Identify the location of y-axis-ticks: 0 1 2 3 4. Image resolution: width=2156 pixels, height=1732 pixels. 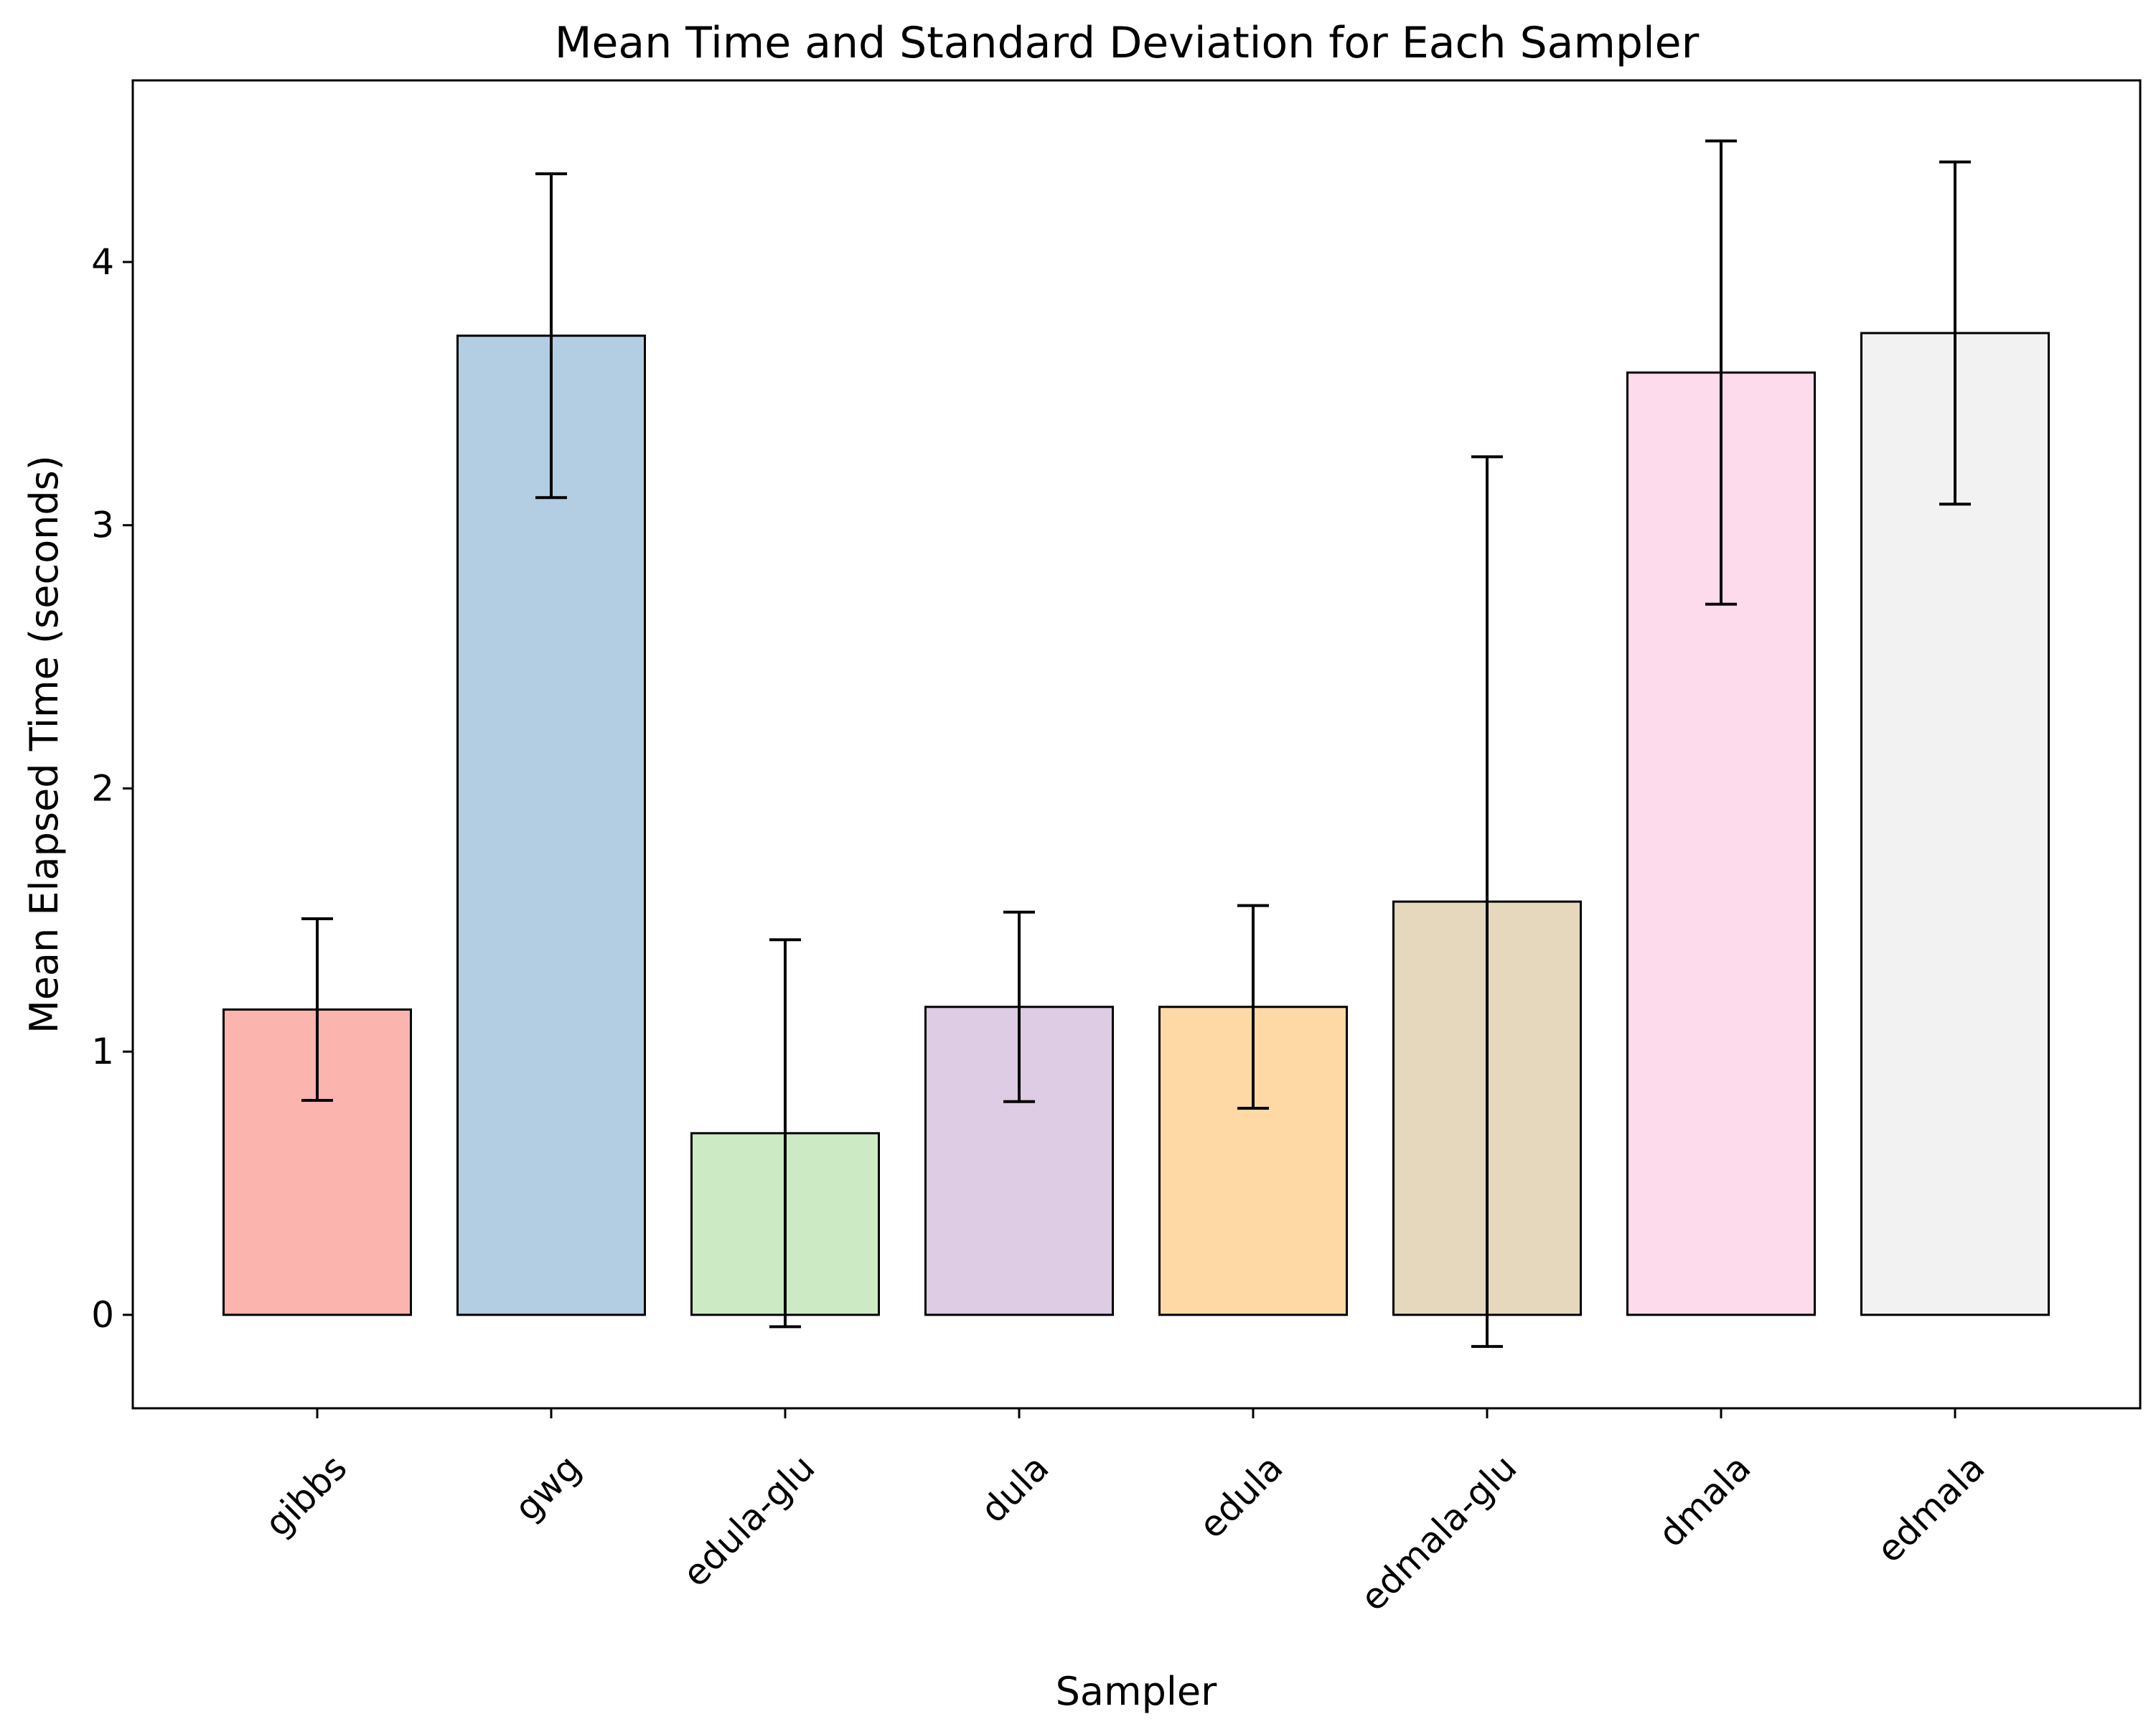
(112, 788).